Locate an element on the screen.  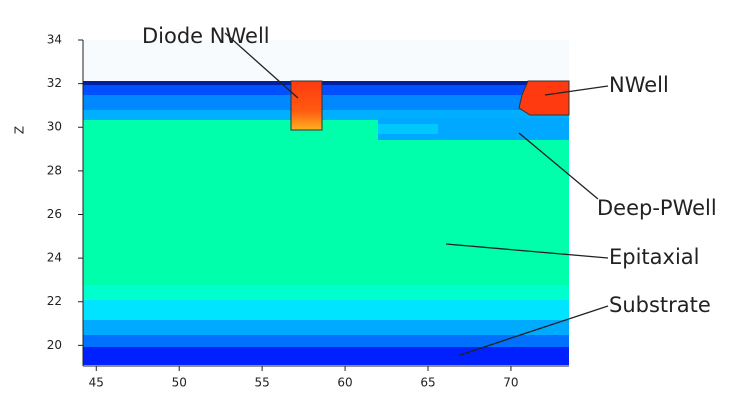
y-tick-label: 22 is located at coordinates (54, 301).